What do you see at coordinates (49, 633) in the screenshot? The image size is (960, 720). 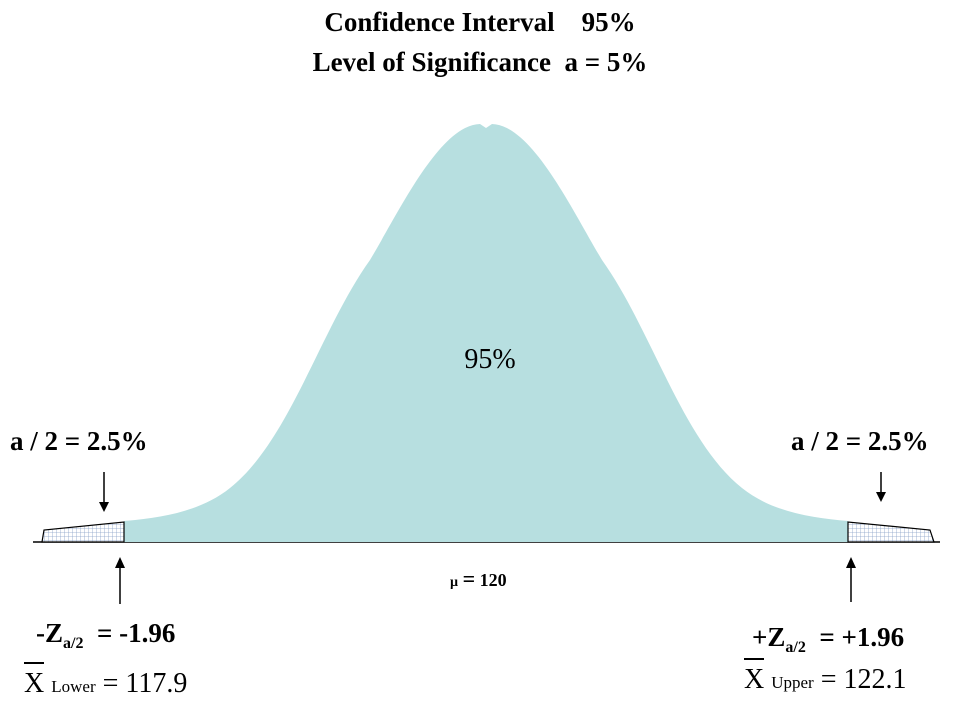 I see `z-lower-prefix: -Z` at bounding box center [49, 633].